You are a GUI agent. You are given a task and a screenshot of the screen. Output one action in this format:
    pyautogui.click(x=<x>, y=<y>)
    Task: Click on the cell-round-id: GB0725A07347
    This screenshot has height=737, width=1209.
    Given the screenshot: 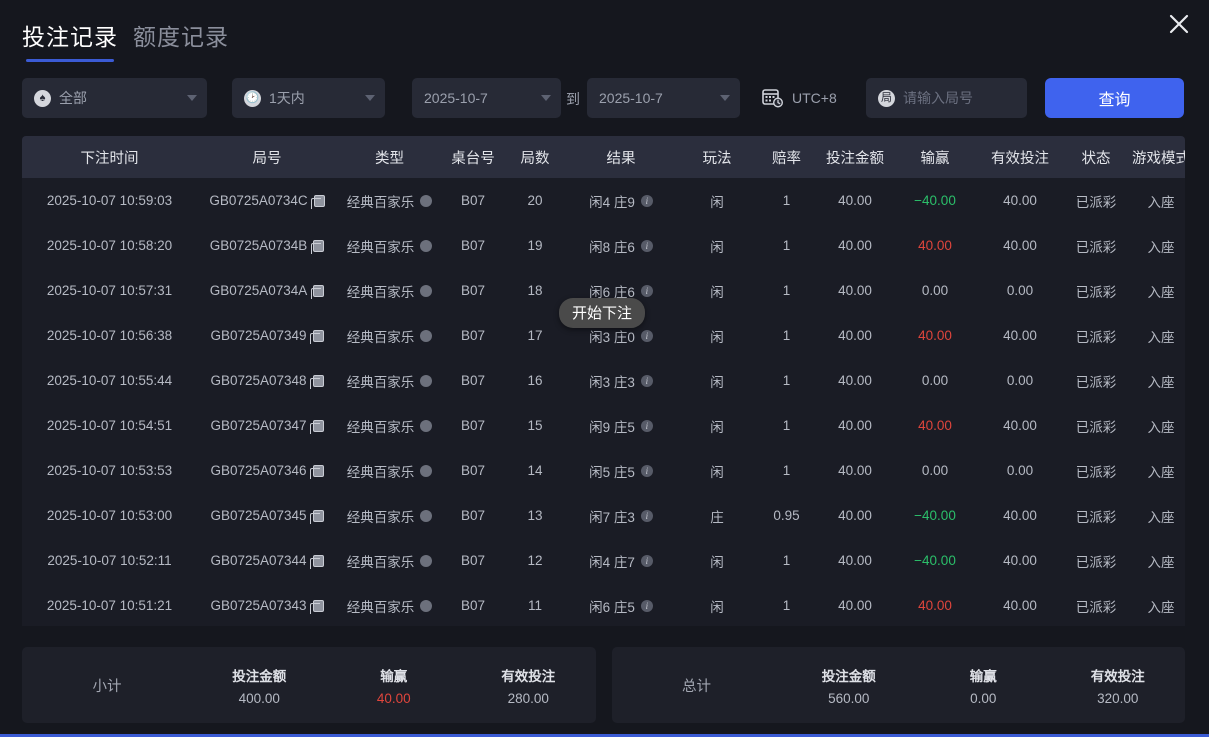 What is the action you would take?
    pyautogui.click(x=267, y=425)
    